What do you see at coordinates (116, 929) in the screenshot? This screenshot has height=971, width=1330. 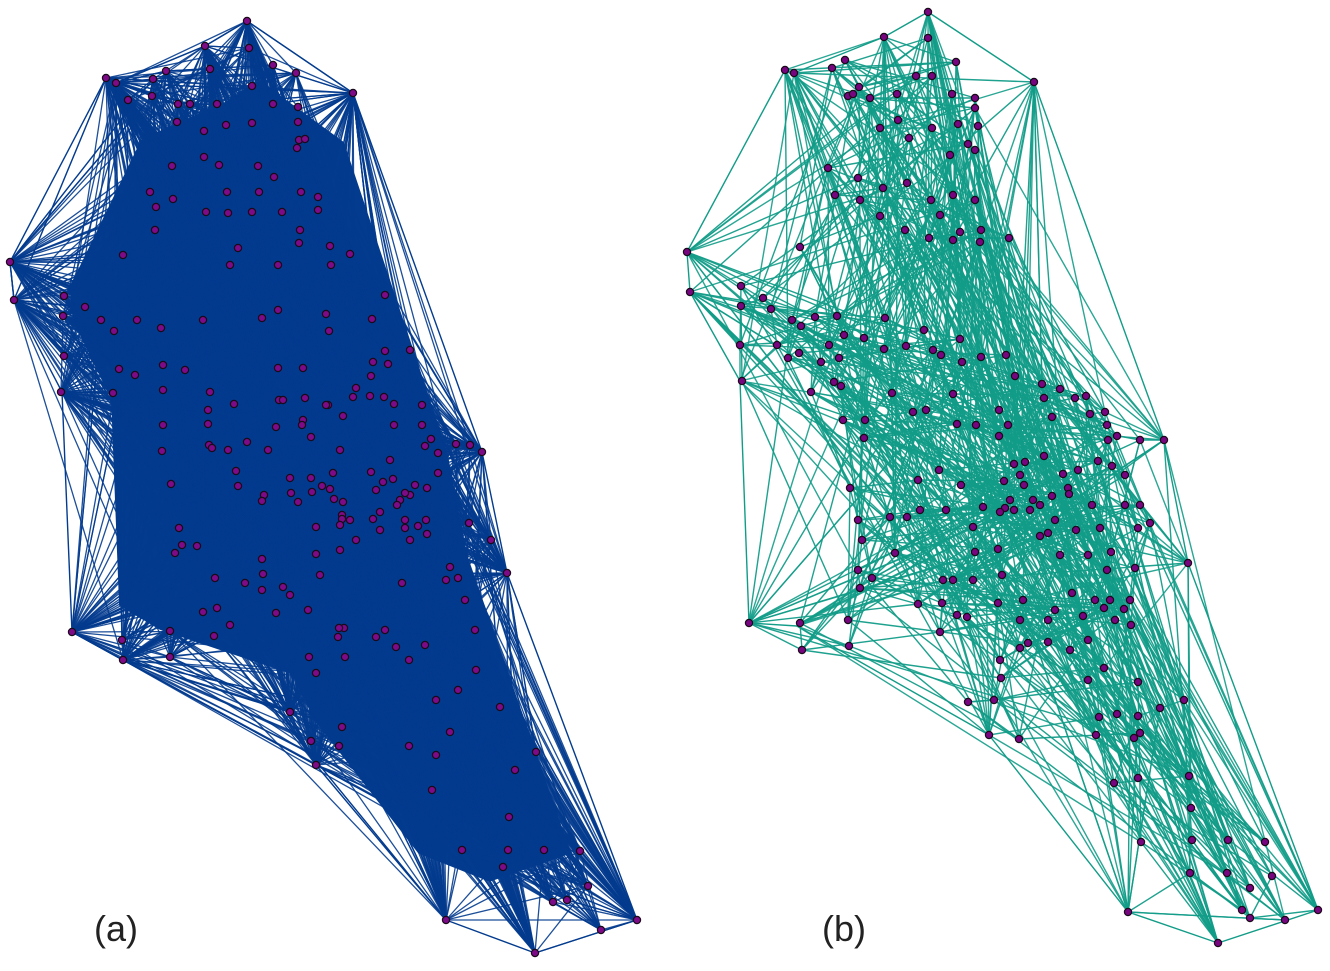 I see `panel-label-a: (a)` at bounding box center [116, 929].